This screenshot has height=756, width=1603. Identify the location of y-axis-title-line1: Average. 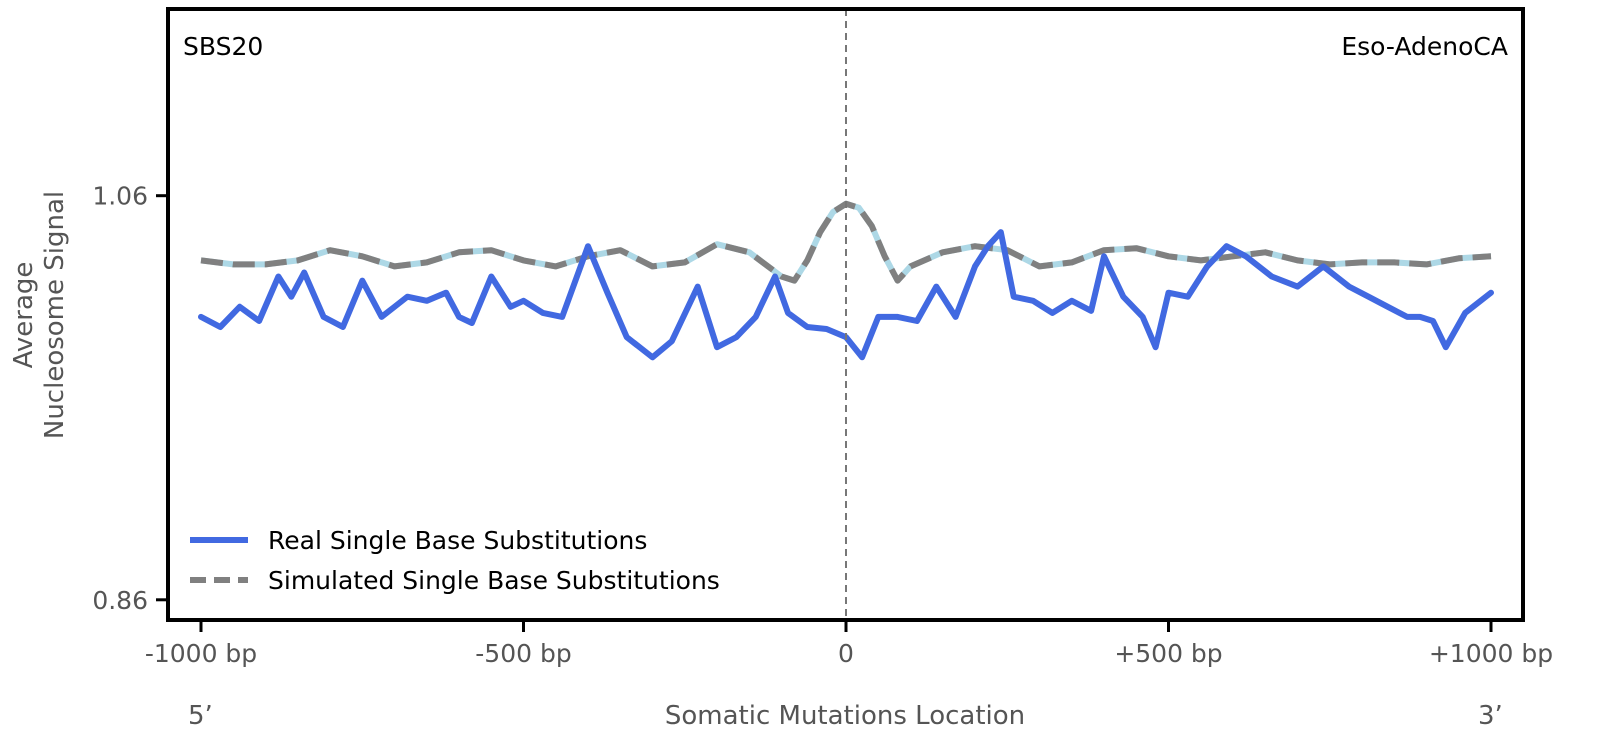
(24, 315).